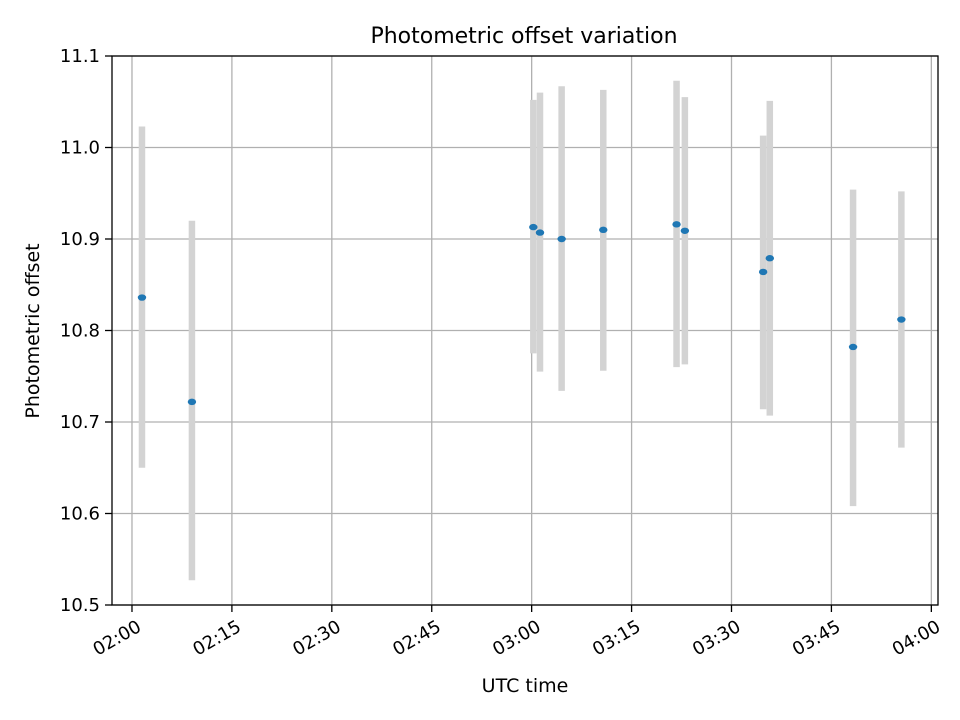  What do you see at coordinates (80, 514) in the screenshot?
I see `y-tick-label: 10.6` at bounding box center [80, 514].